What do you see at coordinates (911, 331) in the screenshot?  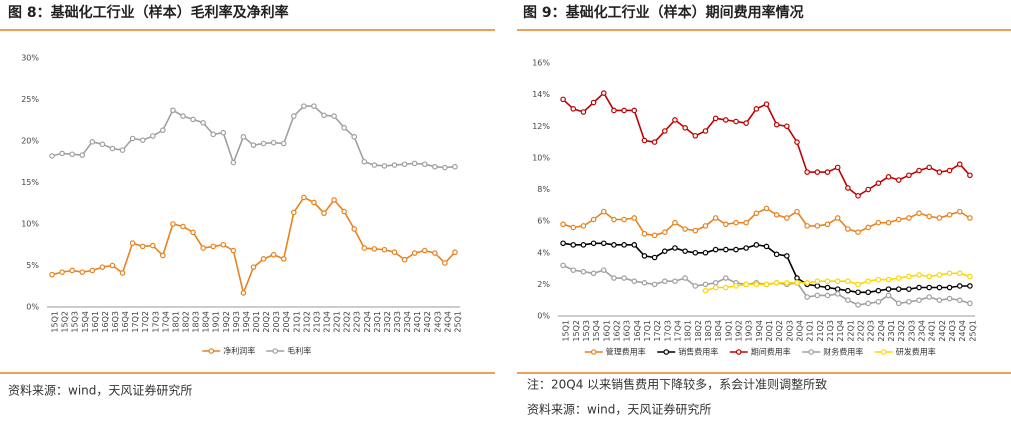 I see `x-tick-label: 23Q3` at bounding box center [911, 331].